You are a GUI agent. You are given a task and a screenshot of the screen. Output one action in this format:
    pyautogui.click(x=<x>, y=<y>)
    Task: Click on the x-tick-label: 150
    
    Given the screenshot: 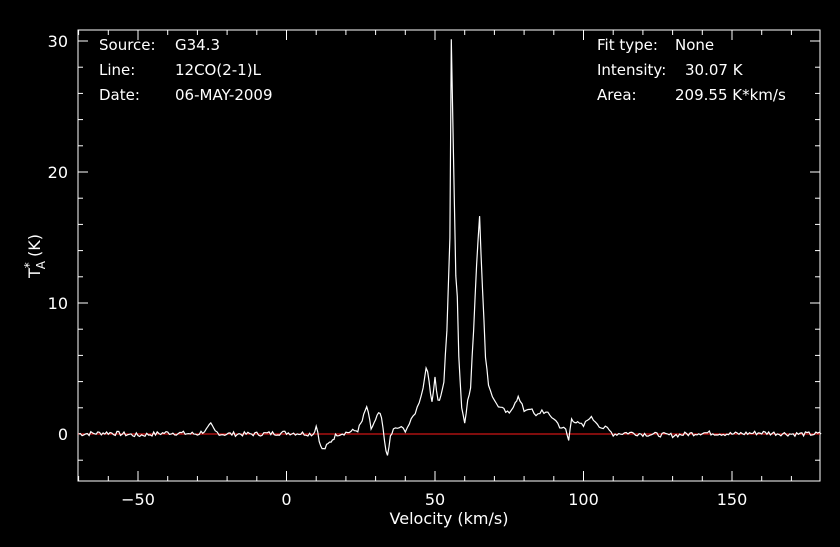 What is the action you would take?
    pyautogui.click(x=732, y=499)
    